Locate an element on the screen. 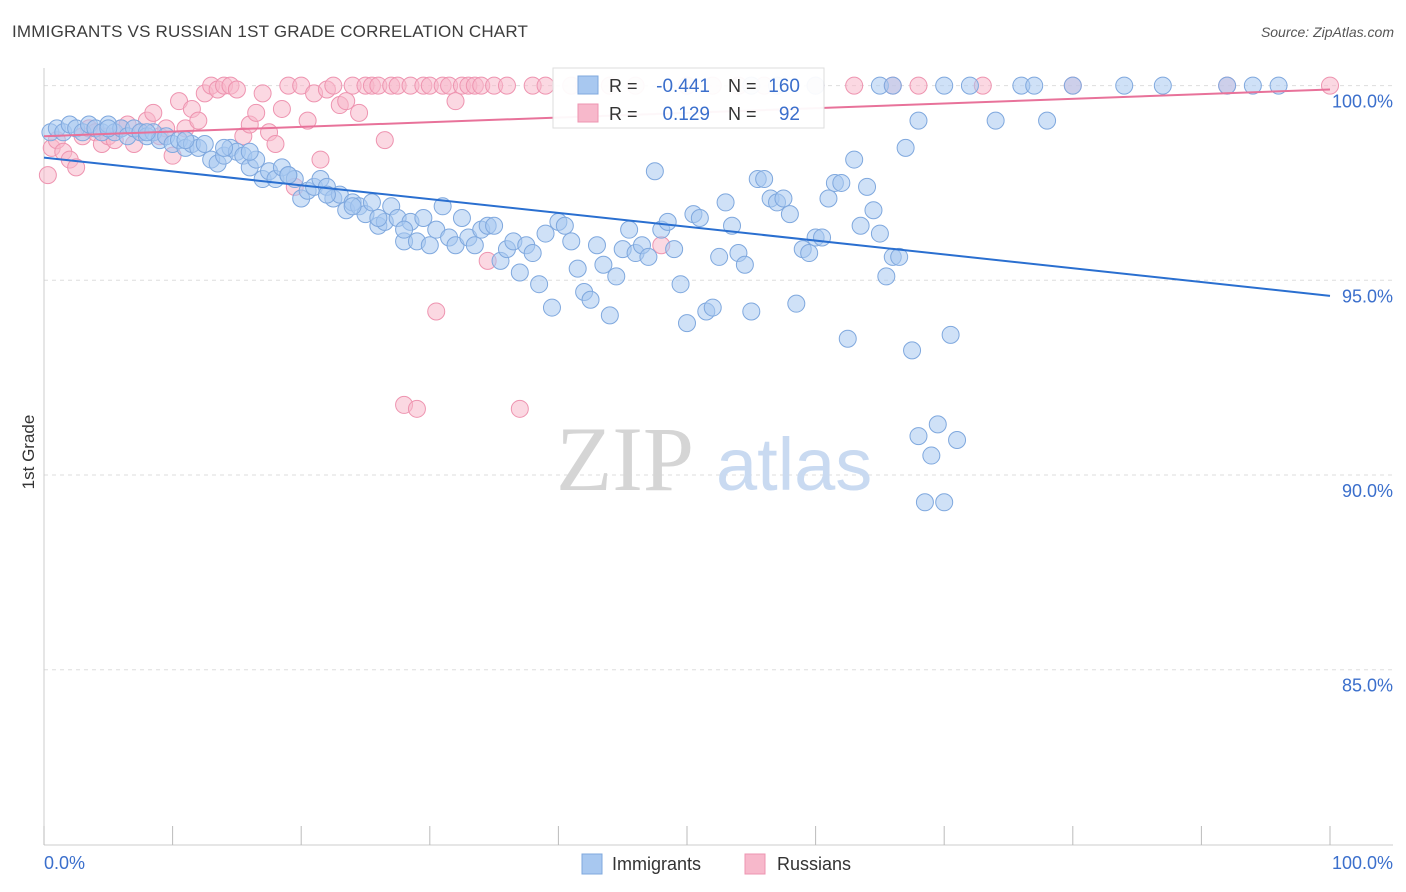  chart-source: Source: ZipAtlas.com is located at coordinates (1327, 32).